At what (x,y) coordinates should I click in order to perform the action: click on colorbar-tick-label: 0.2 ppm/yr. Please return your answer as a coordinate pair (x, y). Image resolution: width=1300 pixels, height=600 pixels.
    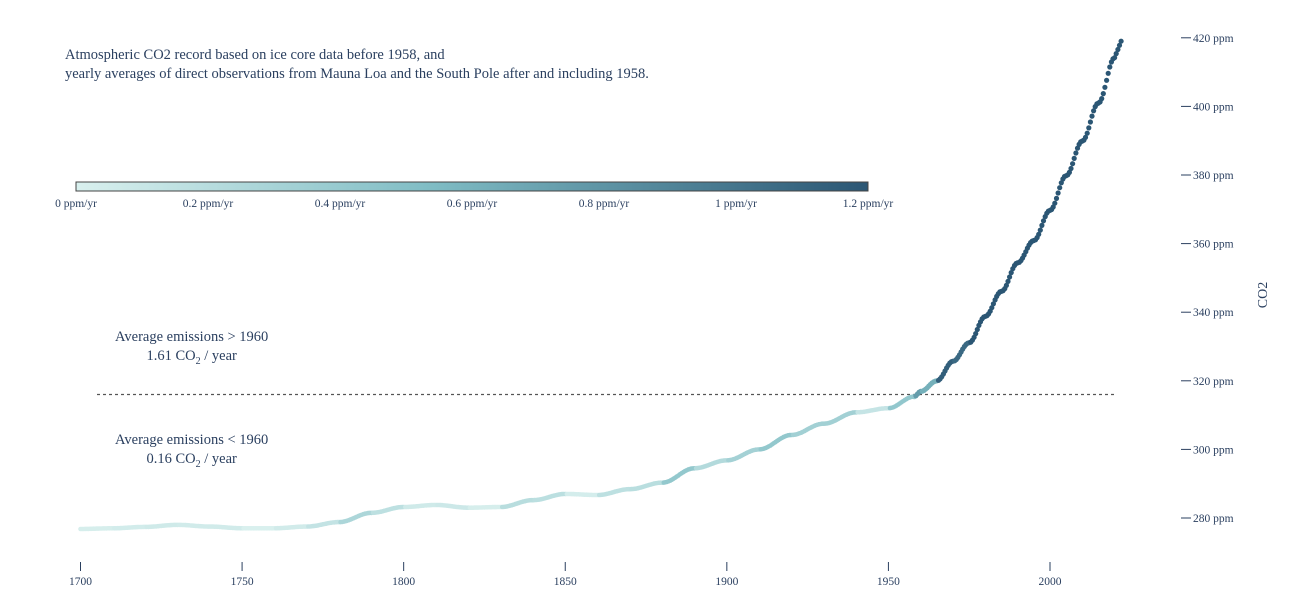
    Looking at the image, I should click on (208, 204).